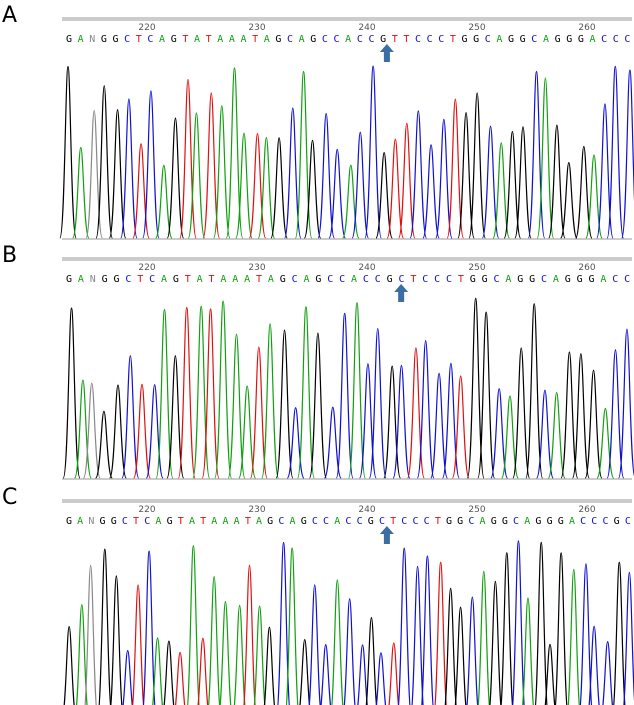  What do you see at coordinates (146, 268) in the screenshot?
I see `position-tick: 220` at bounding box center [146, 268].